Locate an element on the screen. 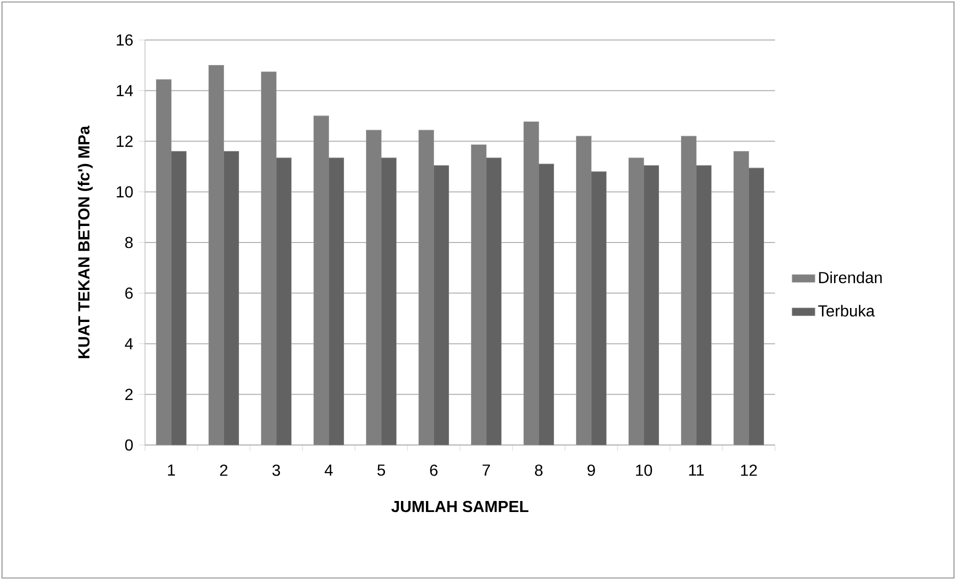 The height and width of the screenshot is (580, 956). x-tick-label: 10 is located at coordinates (644, 470).